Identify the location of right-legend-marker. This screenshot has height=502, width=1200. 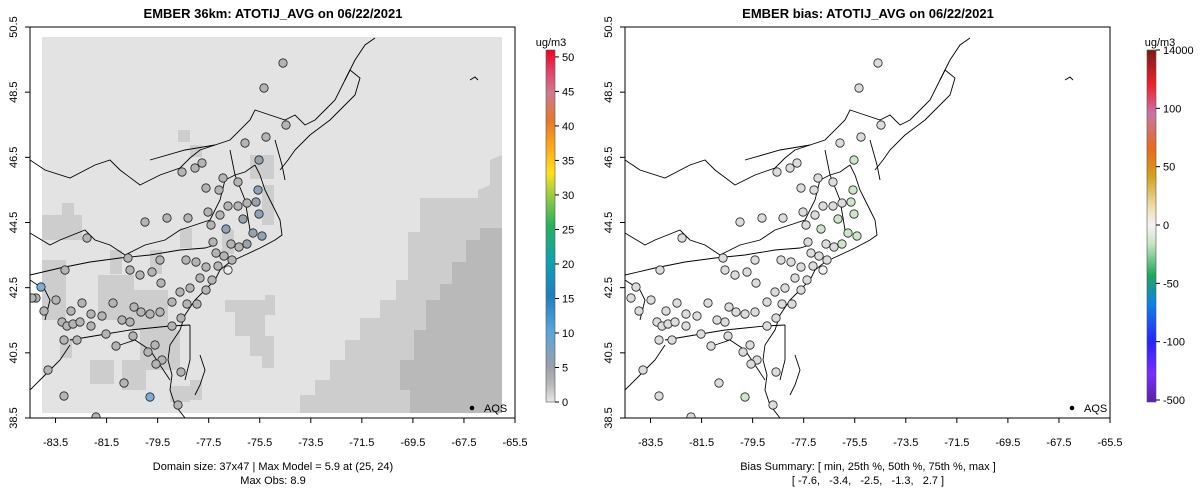
(1072, 408).